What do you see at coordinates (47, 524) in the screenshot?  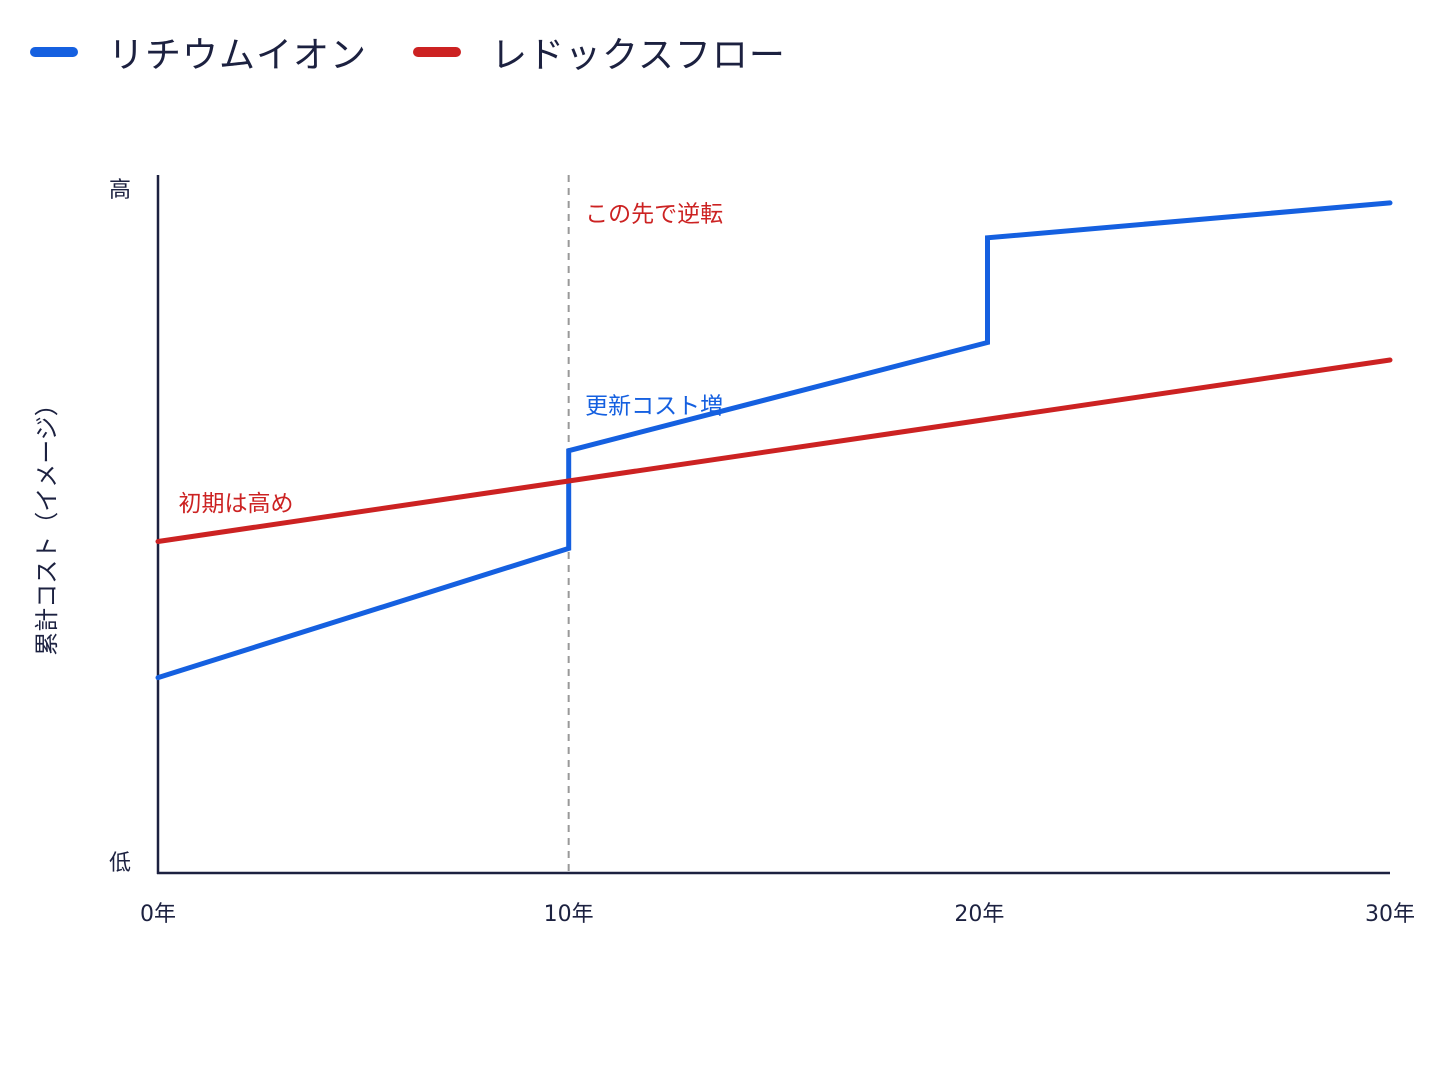 I see `y-axis-title: 累計コスト（イメージ）` at bounding box center [47, 524].